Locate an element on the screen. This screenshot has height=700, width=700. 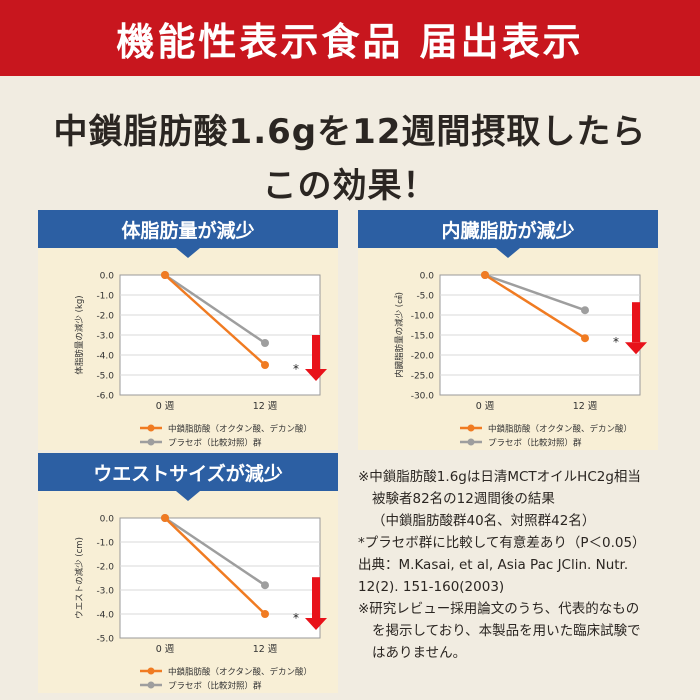
note-line: （中鎖脂肪酸群40名、対照群42名） is located at coordinates (484, 521).